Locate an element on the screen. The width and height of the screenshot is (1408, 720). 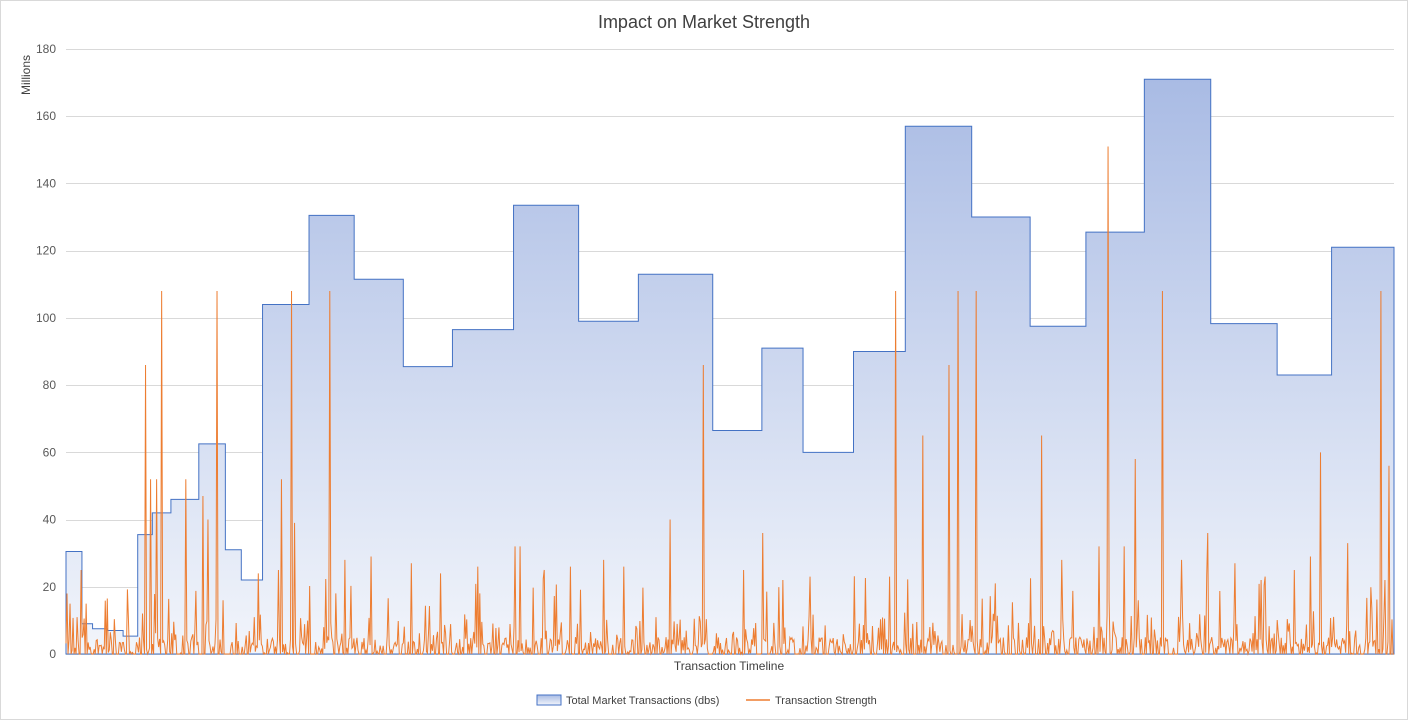
y-tick-label: 40 is located at coordinates (50, 520).